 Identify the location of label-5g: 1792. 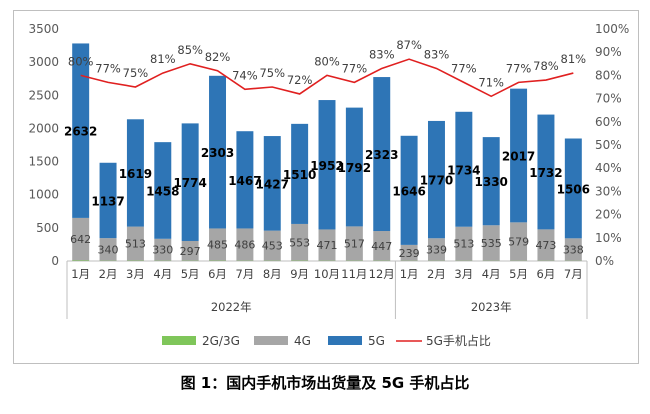
(354, 168).